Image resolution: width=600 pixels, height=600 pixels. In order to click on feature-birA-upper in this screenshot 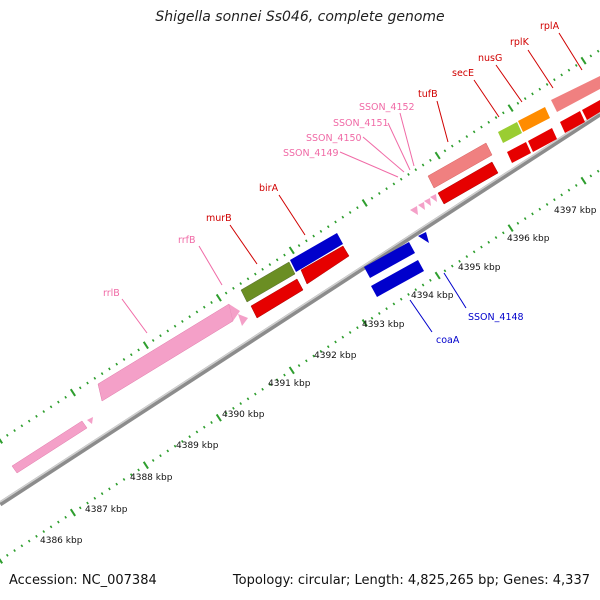, I will do `click(316, 252)`.